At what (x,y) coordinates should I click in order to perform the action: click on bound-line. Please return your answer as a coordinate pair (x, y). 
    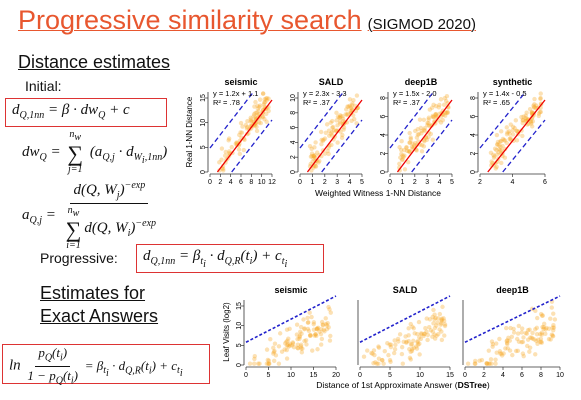
    Looking at the image, I should click on (524, 146).